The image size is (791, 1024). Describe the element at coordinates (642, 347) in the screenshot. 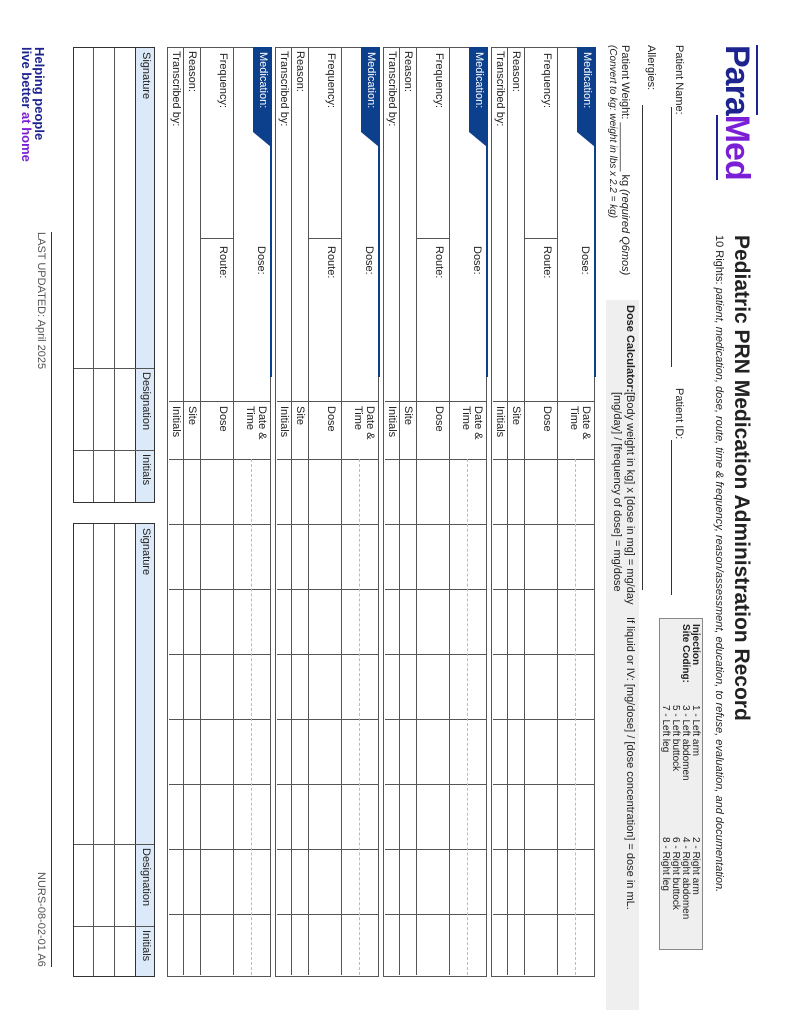

I see `allergies-field` at that location.